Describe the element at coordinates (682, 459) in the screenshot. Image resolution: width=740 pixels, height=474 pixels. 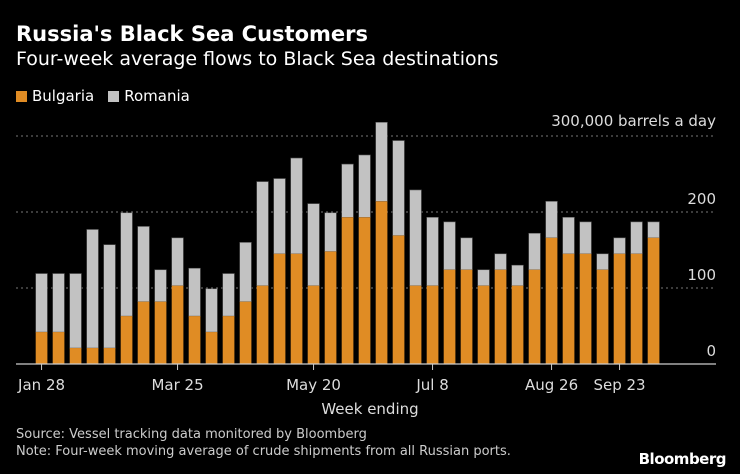
I see `bloomberg-logo: Bloomberg` at that location.